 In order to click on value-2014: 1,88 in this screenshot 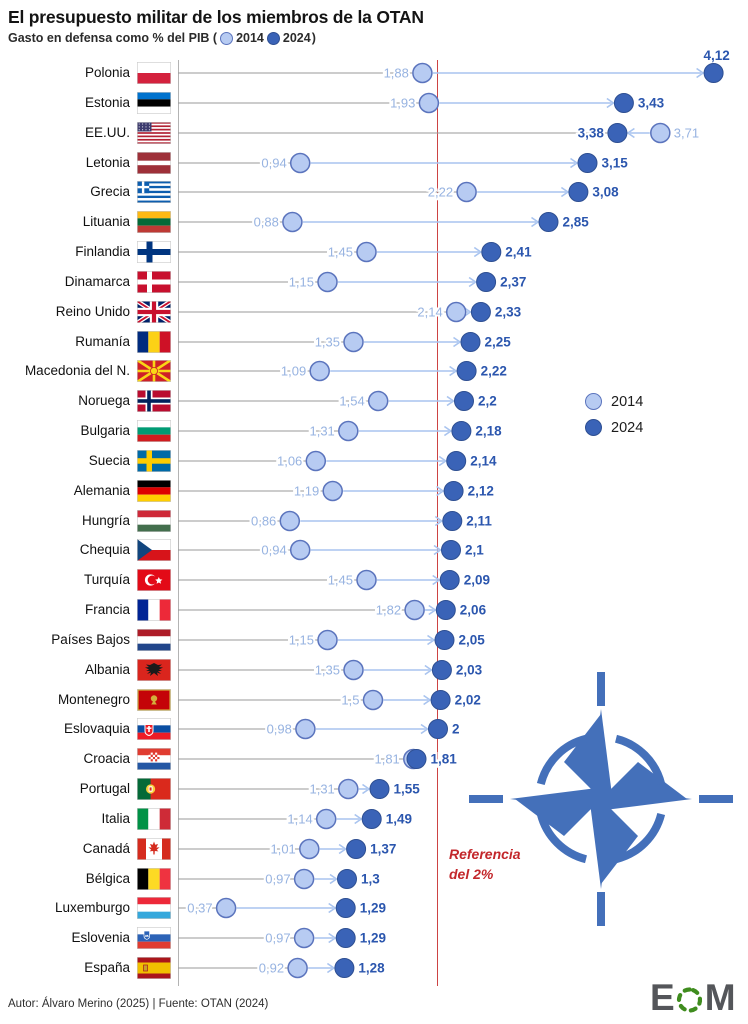, I will do `click(396, 73)`.